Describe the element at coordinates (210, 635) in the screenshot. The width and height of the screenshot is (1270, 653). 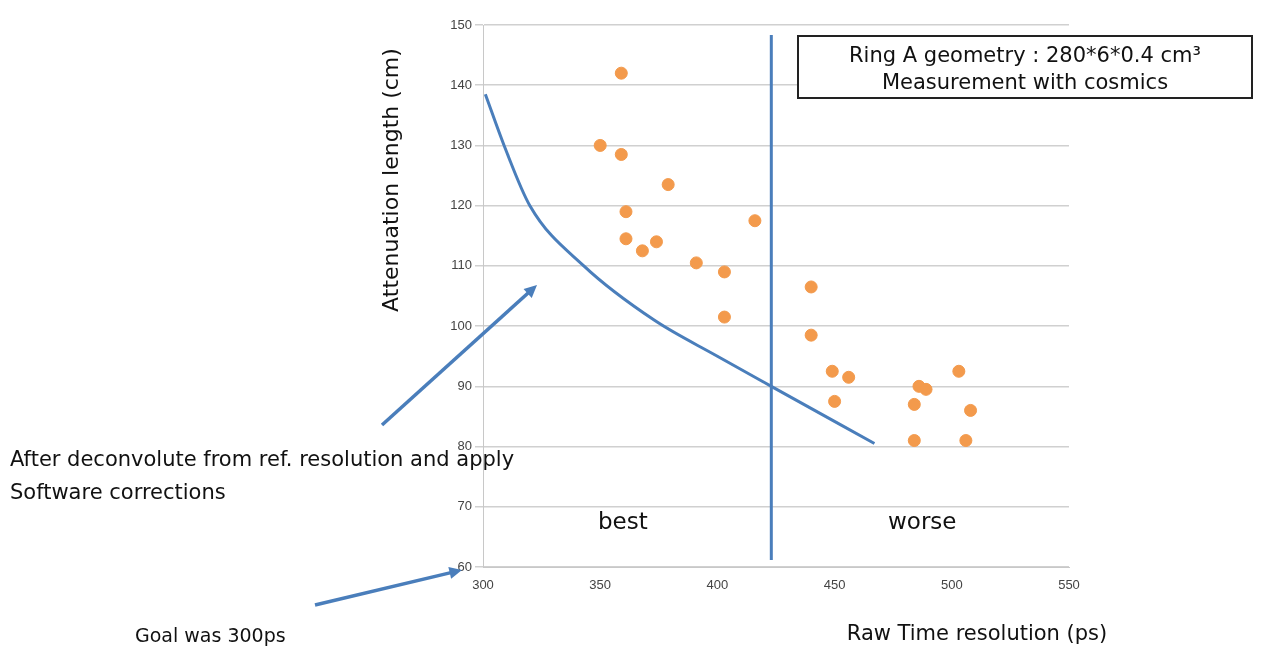
I see `text: Goal was 300ps` at that location.